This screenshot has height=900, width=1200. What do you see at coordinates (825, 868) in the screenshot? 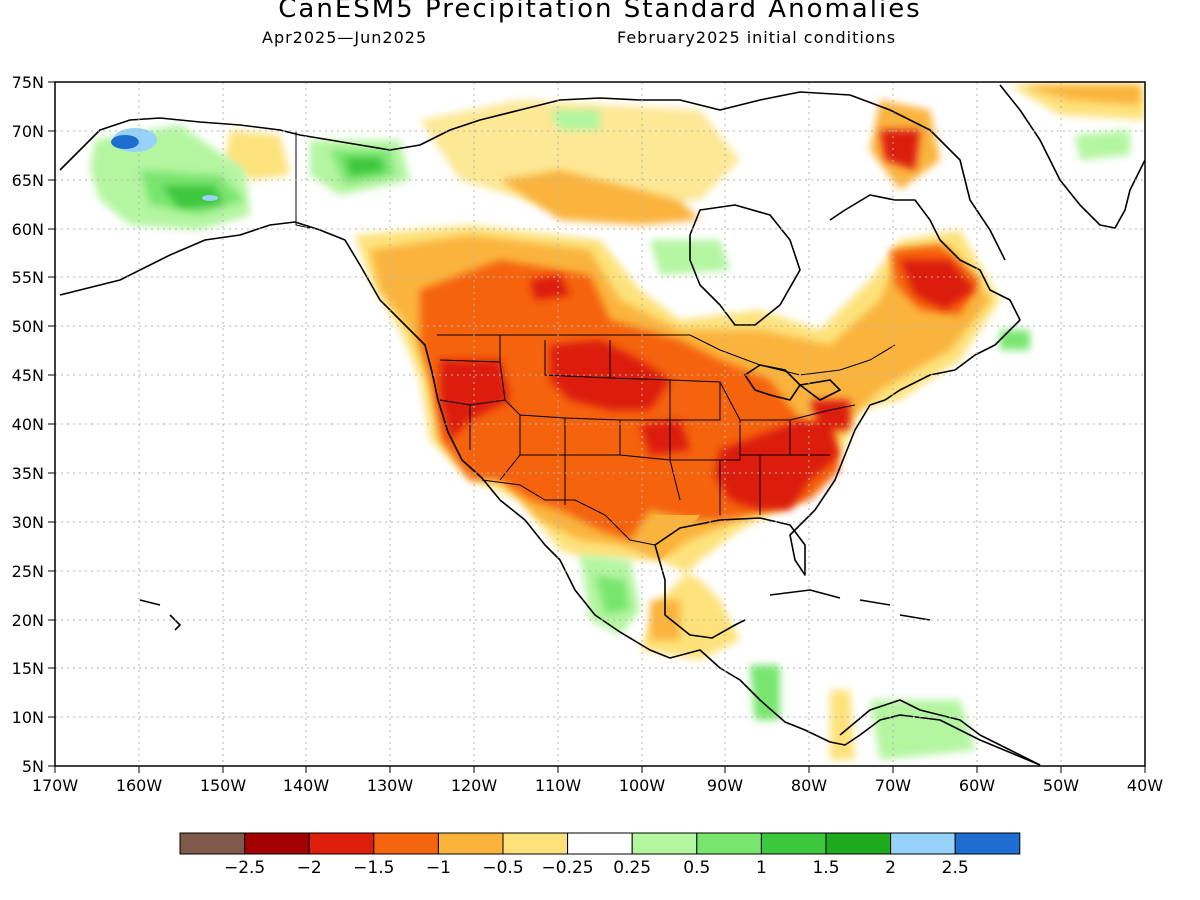
I see `colorbar-tick-label: 1.5` at bounding box center [825, 868].